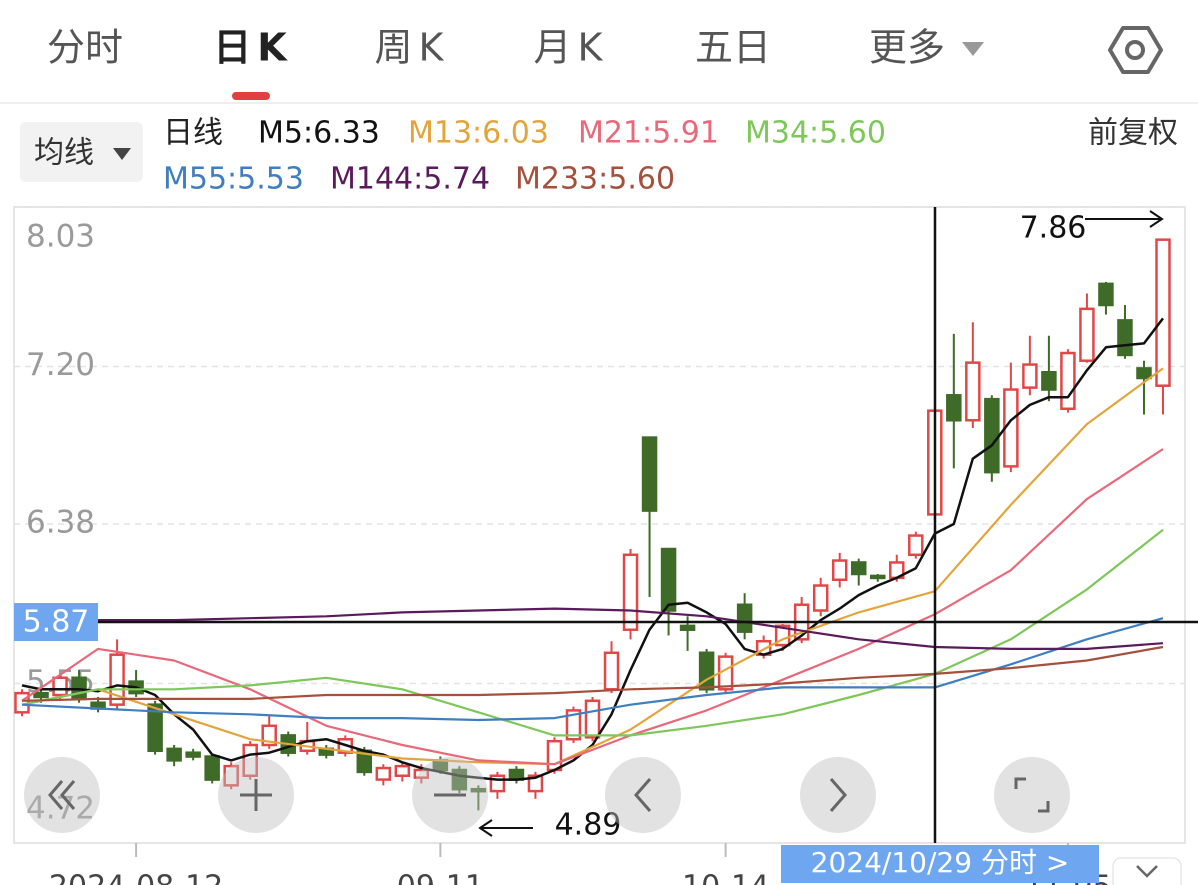 This screenshot has height=885, width=1198. What do you see at coordinates (410, 179) in the screenshot?
I see `legend-entry: M144:5.74` at bounding box center [410, 179].